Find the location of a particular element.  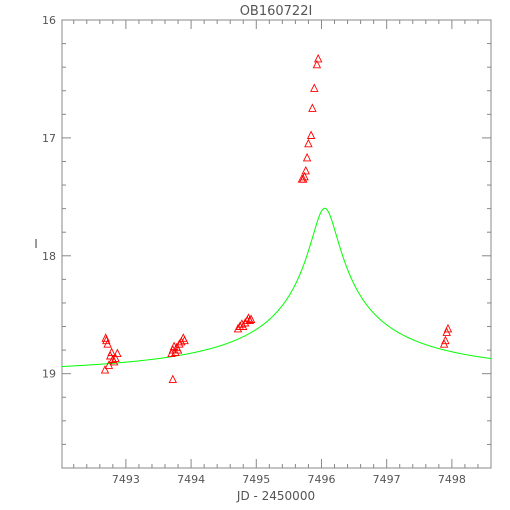

y-tick-label: 17 is located at coordinates (49, 138).